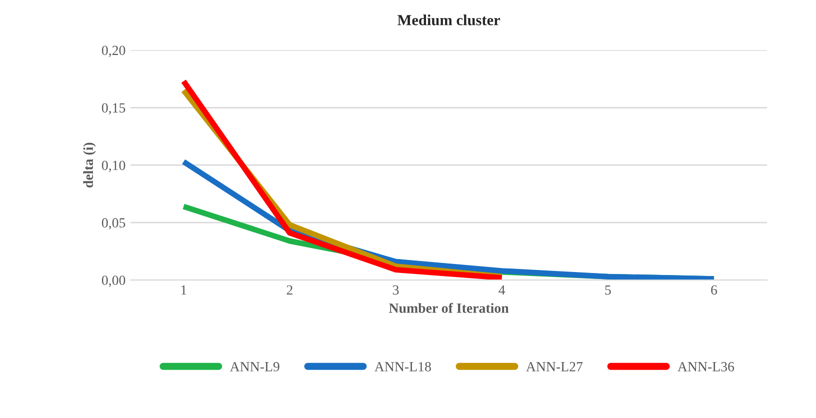  I want to click on legend-label: ANN-L9, so click(255, 367).